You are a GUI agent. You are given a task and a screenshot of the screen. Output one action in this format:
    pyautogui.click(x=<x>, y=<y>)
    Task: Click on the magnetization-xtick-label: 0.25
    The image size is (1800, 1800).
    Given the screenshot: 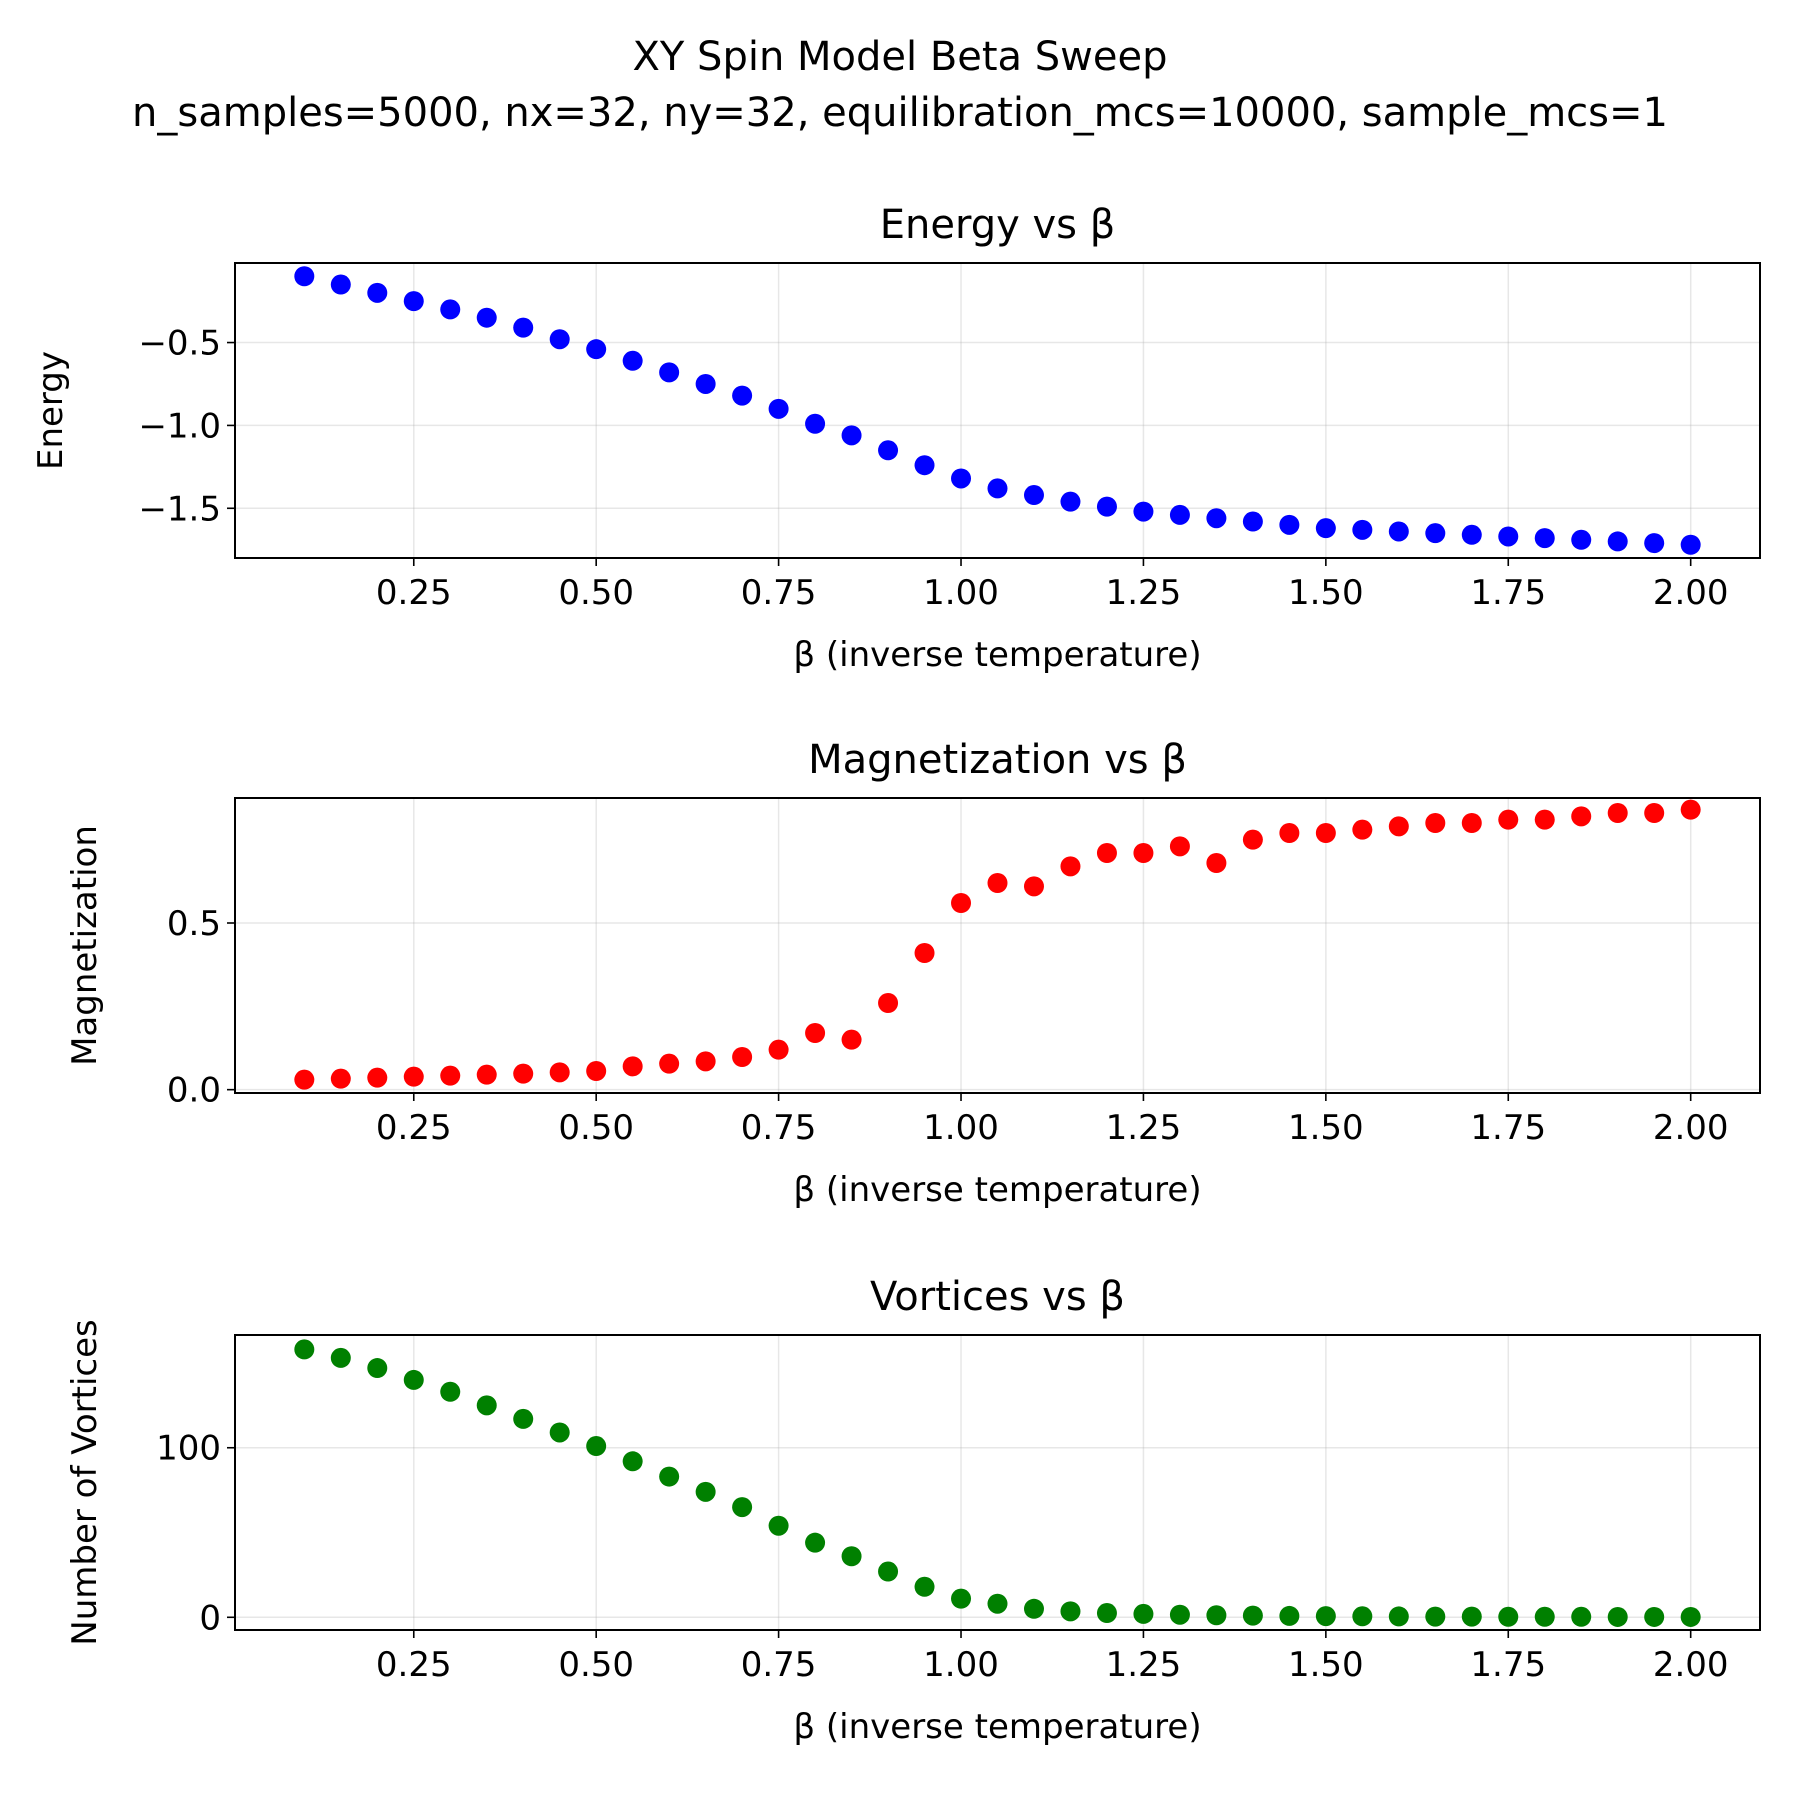 What is the action you would take?
    pyautogui.click(x=414, y=1128)
    